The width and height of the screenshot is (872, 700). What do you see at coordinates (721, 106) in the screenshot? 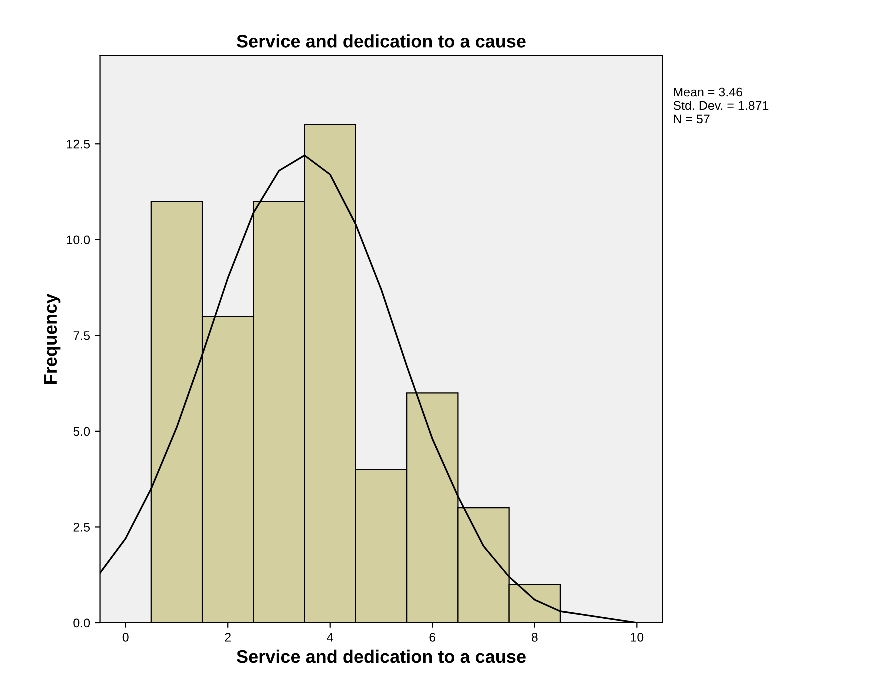
I see `text: Mean = 3.46 Std. Dev. = 1.871 N = 57` at bounding box center [721, 106].